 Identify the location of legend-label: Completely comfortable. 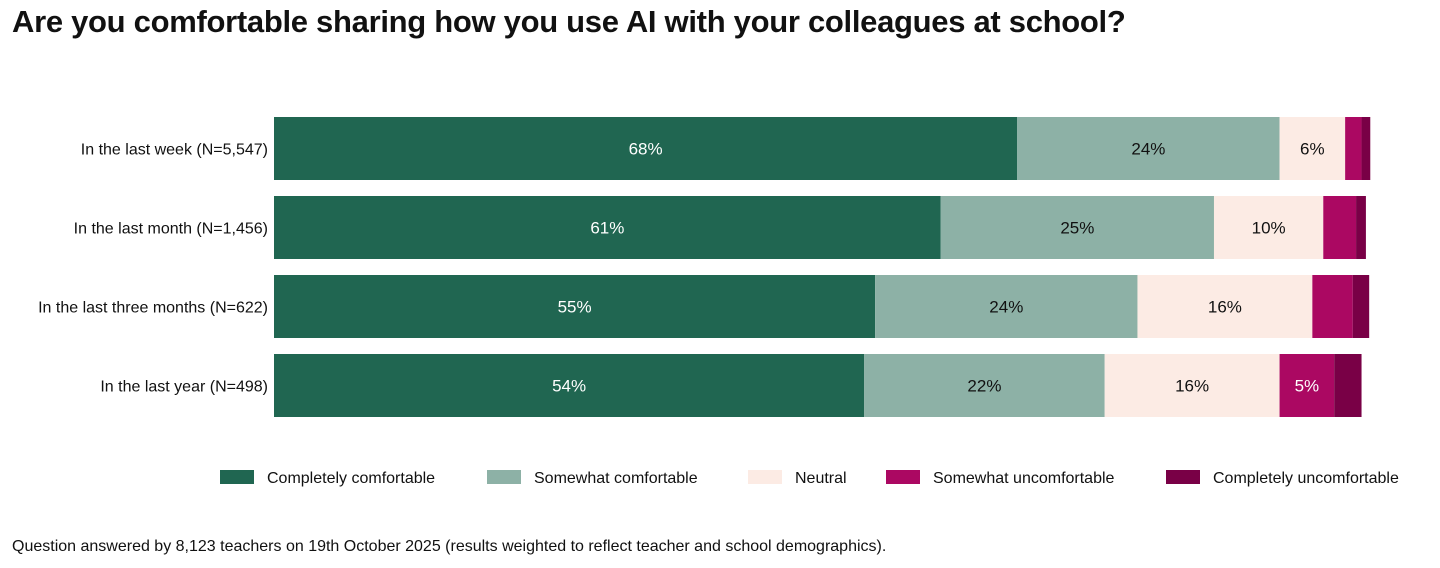
(351, 478).